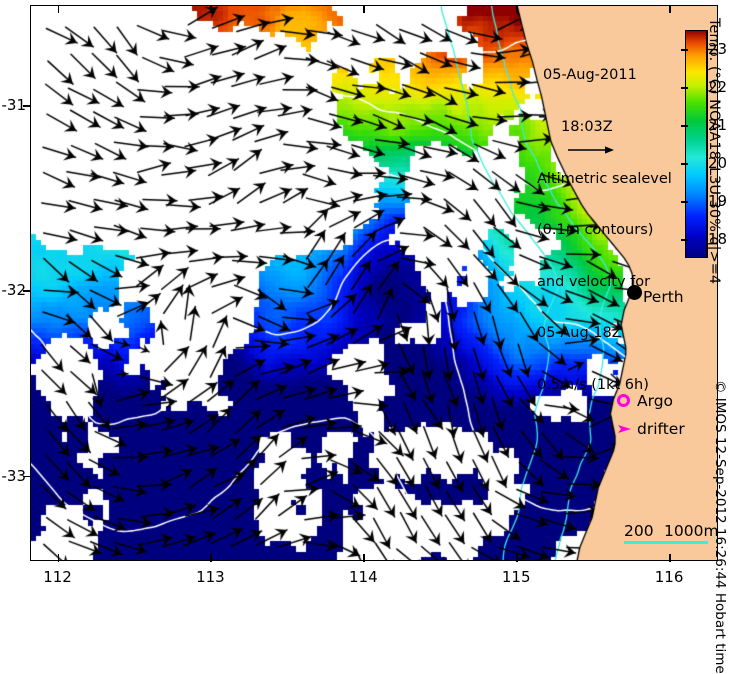  Describe the element at coordinates (624, 429) in the screenshot. I see `drifter-marker-icon` at that location.